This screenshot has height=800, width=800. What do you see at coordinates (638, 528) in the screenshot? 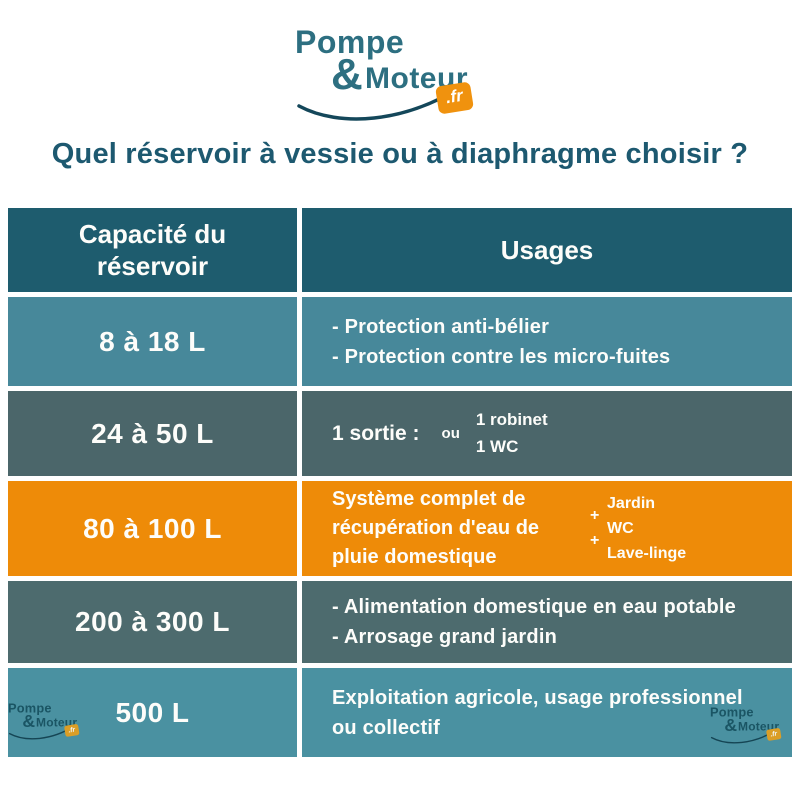
I see `usage-extras-list: + + Jardin WC Lave-linge` at bounding box center [638, 528].